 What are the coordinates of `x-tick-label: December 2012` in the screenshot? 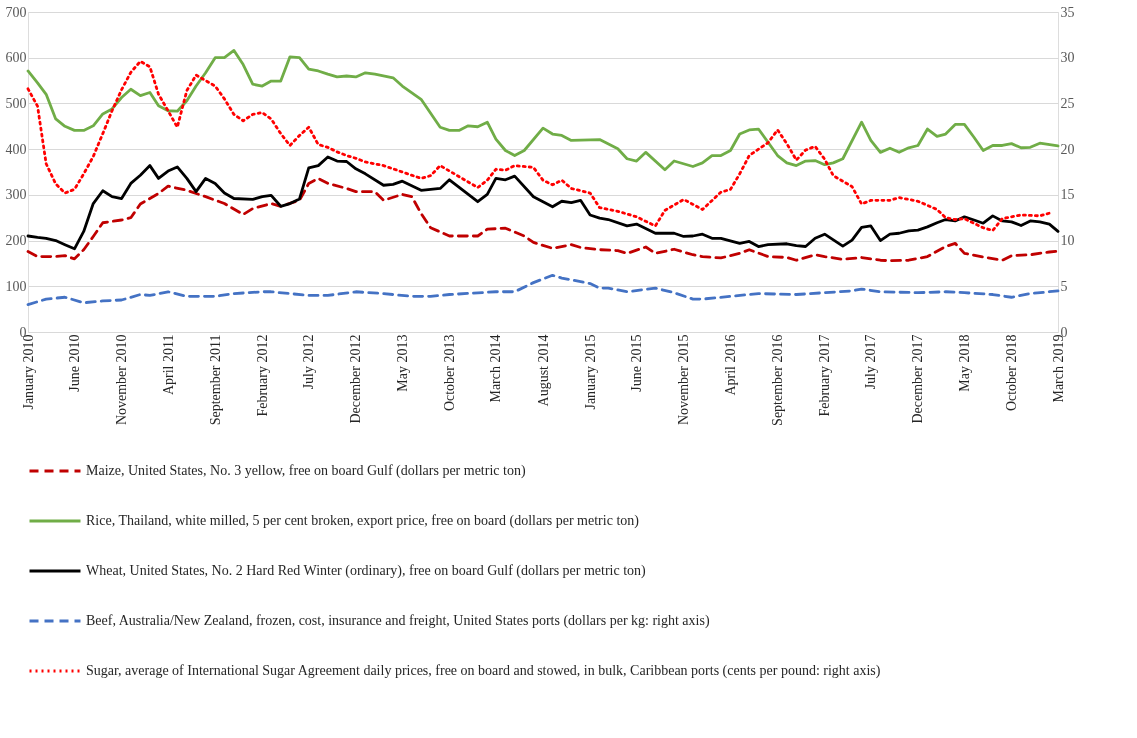 It's located at (356, 379).